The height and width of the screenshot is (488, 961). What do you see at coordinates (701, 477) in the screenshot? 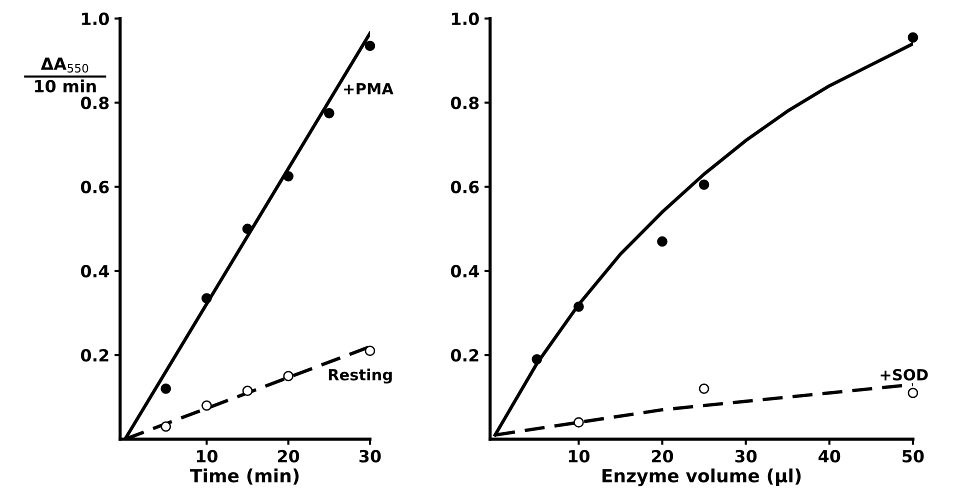
I see `x-axis-title: Enzyme volume (µl)` at bounding box center [701, 477].